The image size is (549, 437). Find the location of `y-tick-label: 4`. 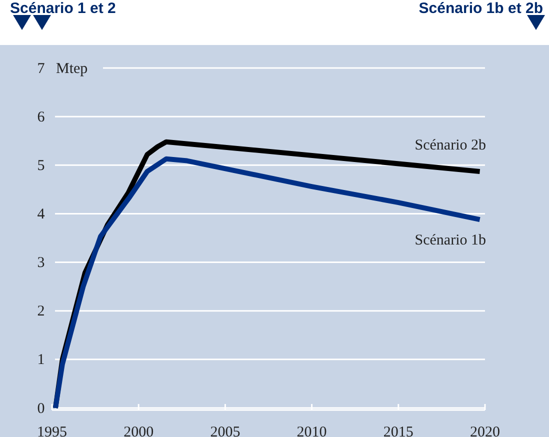

y-tick-label: 4 is located at coordinates (41, 214).